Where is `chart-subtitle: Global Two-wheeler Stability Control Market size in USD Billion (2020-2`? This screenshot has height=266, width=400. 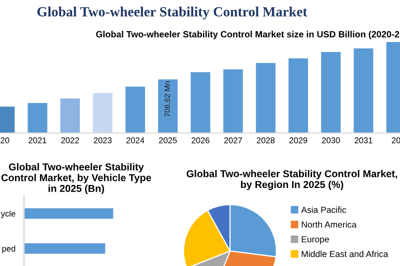 chart-subtitle: Global Two-wheeler Stability Control Market size in USD Billion (2020-2 is located at coordinates (248, 35).